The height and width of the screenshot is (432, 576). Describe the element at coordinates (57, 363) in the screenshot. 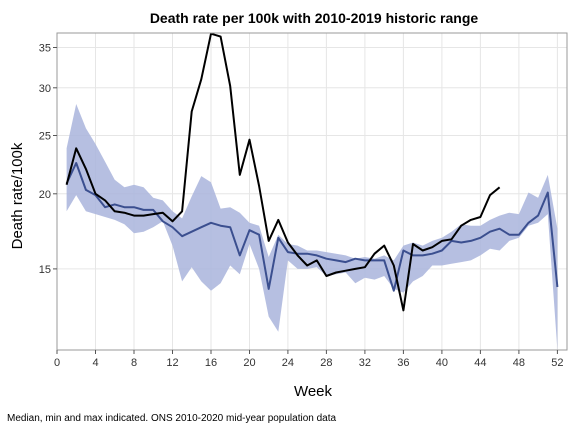

I see `x-tick-label: 0` at that location.